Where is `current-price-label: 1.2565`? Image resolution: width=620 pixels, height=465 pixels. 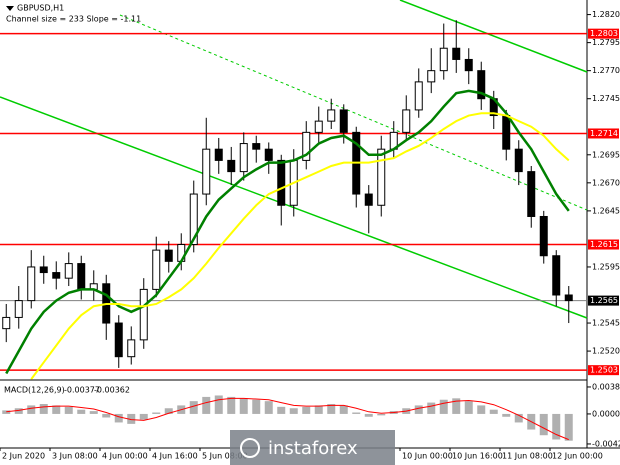 current-price-label: 1.2565 is located at coordinates (604, 300).